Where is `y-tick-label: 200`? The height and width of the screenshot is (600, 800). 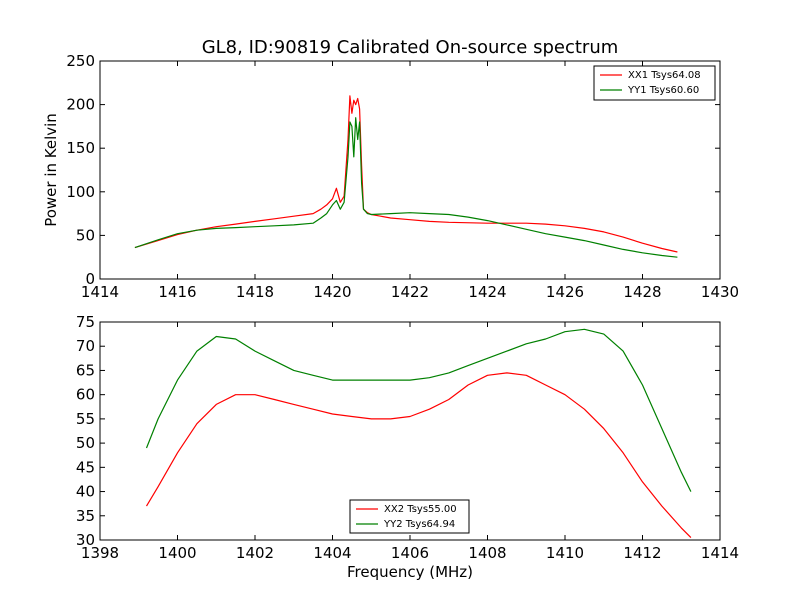 y-tick-label: 200 is located at coordinates (80, 105).